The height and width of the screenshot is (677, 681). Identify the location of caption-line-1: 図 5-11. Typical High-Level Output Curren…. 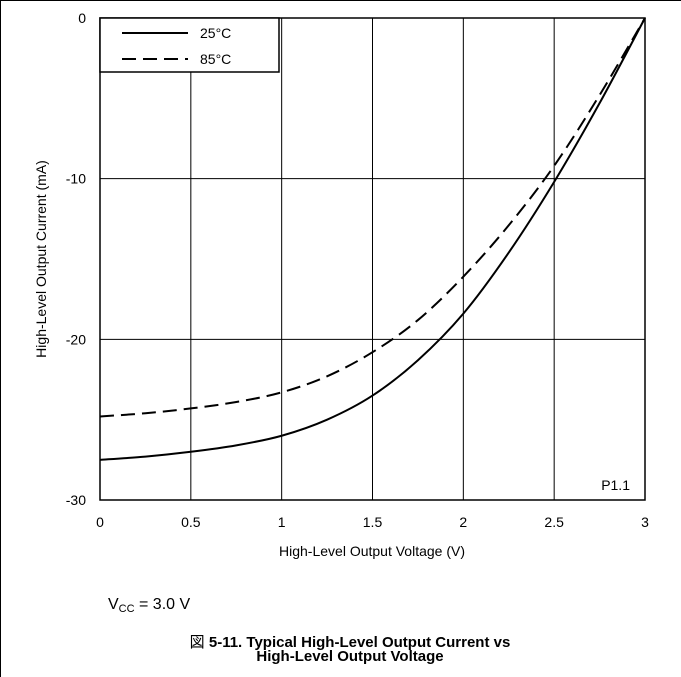
(350, 642).